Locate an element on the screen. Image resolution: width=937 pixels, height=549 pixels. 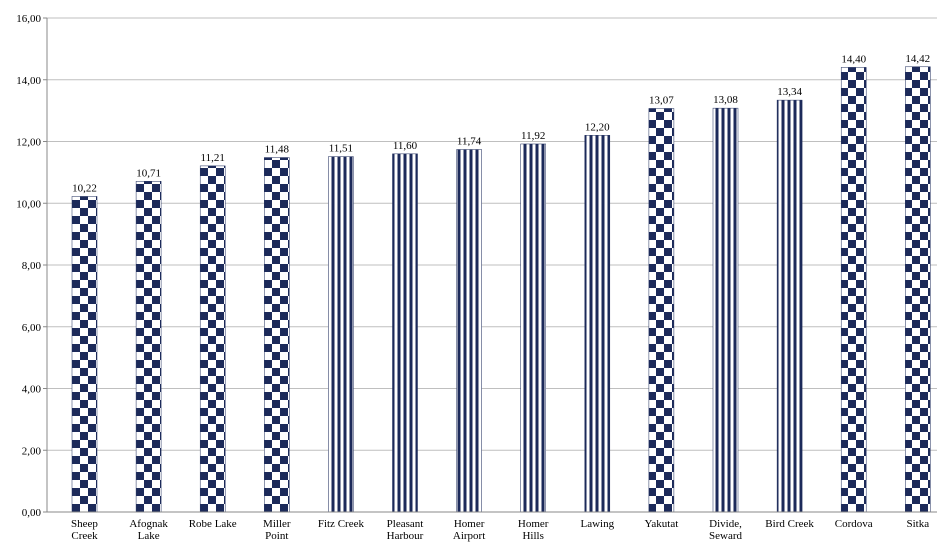
x-tick-label: Afognak Lake is located at coordinates (148, 530).